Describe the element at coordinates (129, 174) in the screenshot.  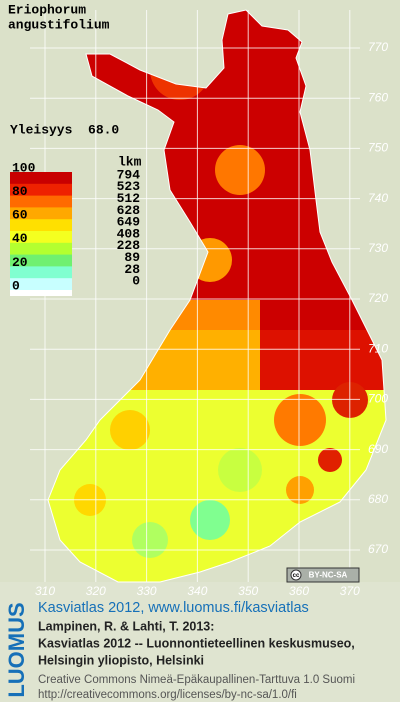
I see `count: 794` at that location.